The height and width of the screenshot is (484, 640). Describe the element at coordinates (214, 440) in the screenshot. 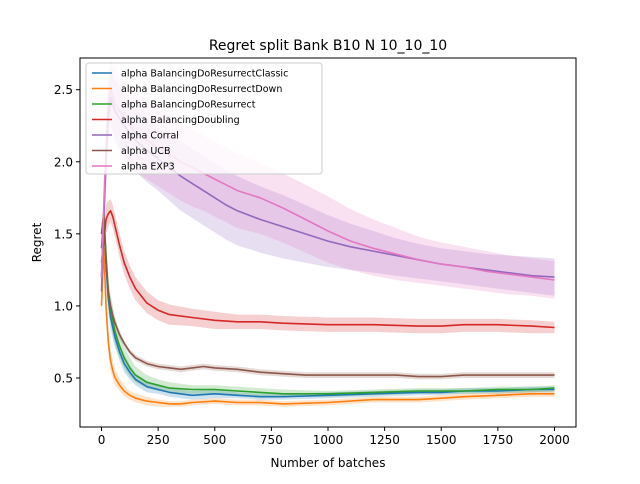

I see `x-tick-label: 500` at that location.